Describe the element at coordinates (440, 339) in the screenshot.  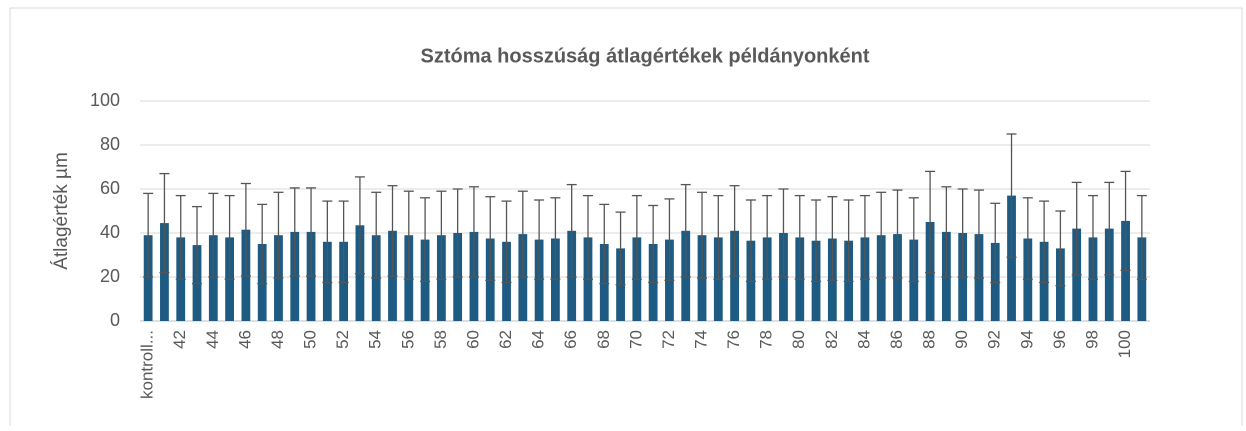
I see `x-tick-label: 58` at that location.